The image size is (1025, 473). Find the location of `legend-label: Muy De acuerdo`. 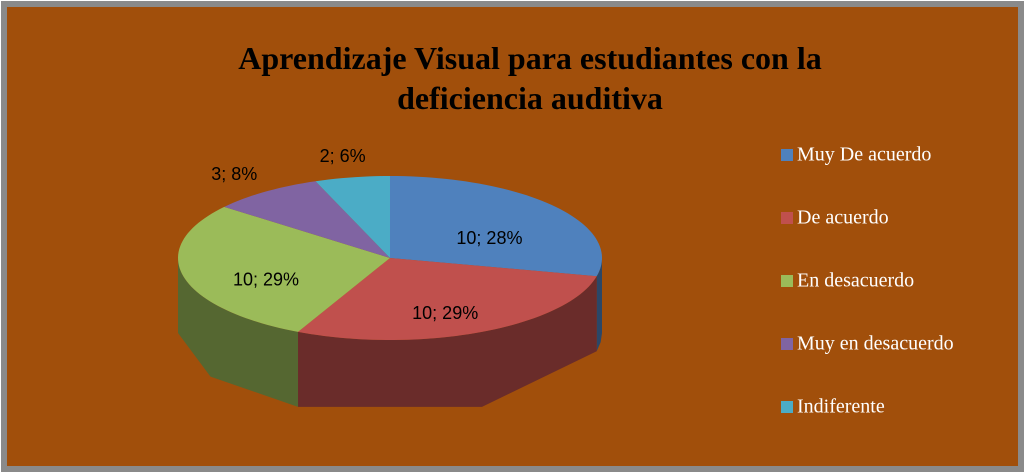

legend-label: Muy De acuerdo is located at coordinates (864, 155).